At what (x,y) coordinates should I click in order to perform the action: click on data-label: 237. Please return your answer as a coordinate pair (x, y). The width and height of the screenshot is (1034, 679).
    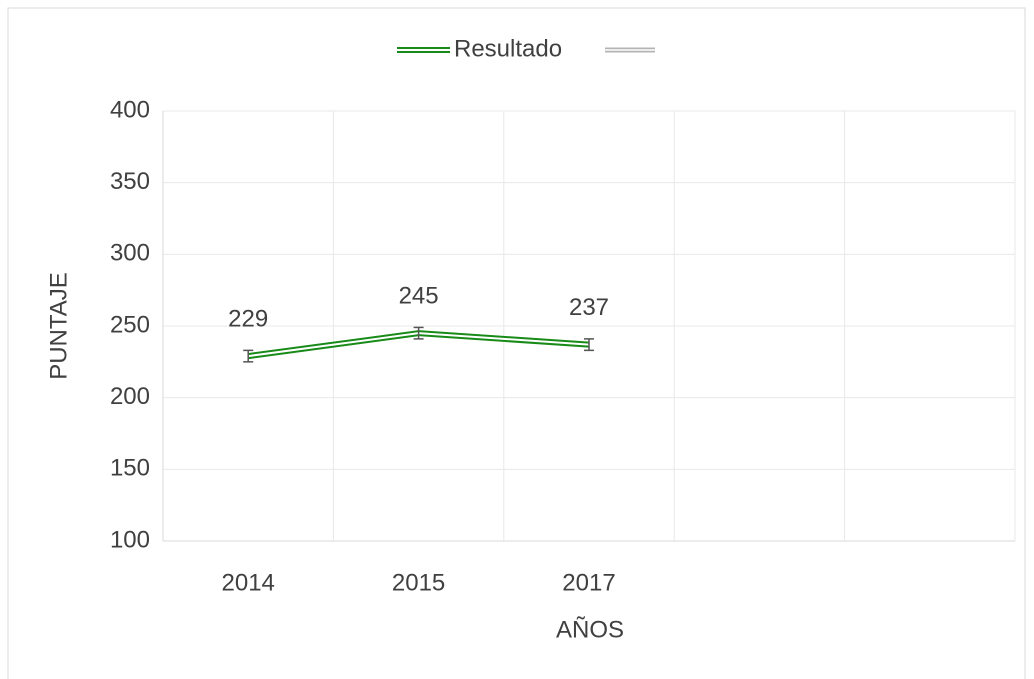
    Looking at the image, I should click on (589, 307).